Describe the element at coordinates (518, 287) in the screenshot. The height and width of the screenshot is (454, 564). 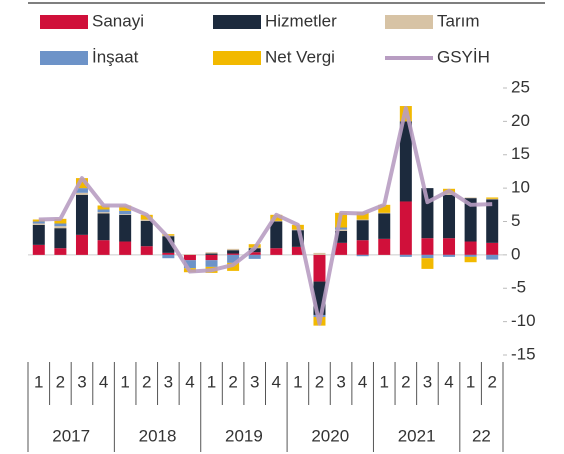
I see `y-tick-label: -5` at that location.